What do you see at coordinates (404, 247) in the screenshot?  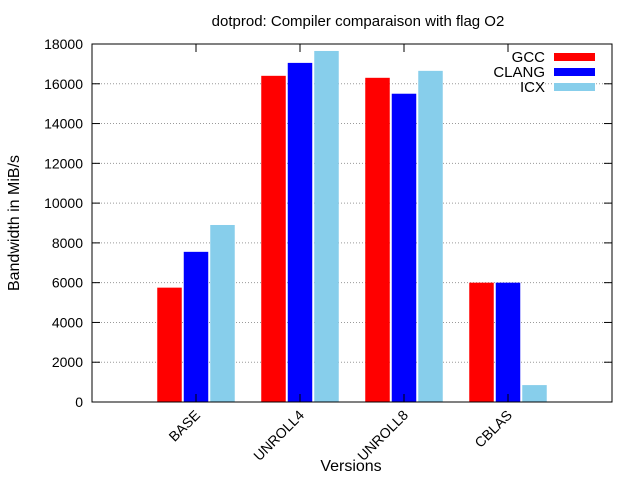 I see `bar-clang-unroll8` at bounding box center [404, 247].